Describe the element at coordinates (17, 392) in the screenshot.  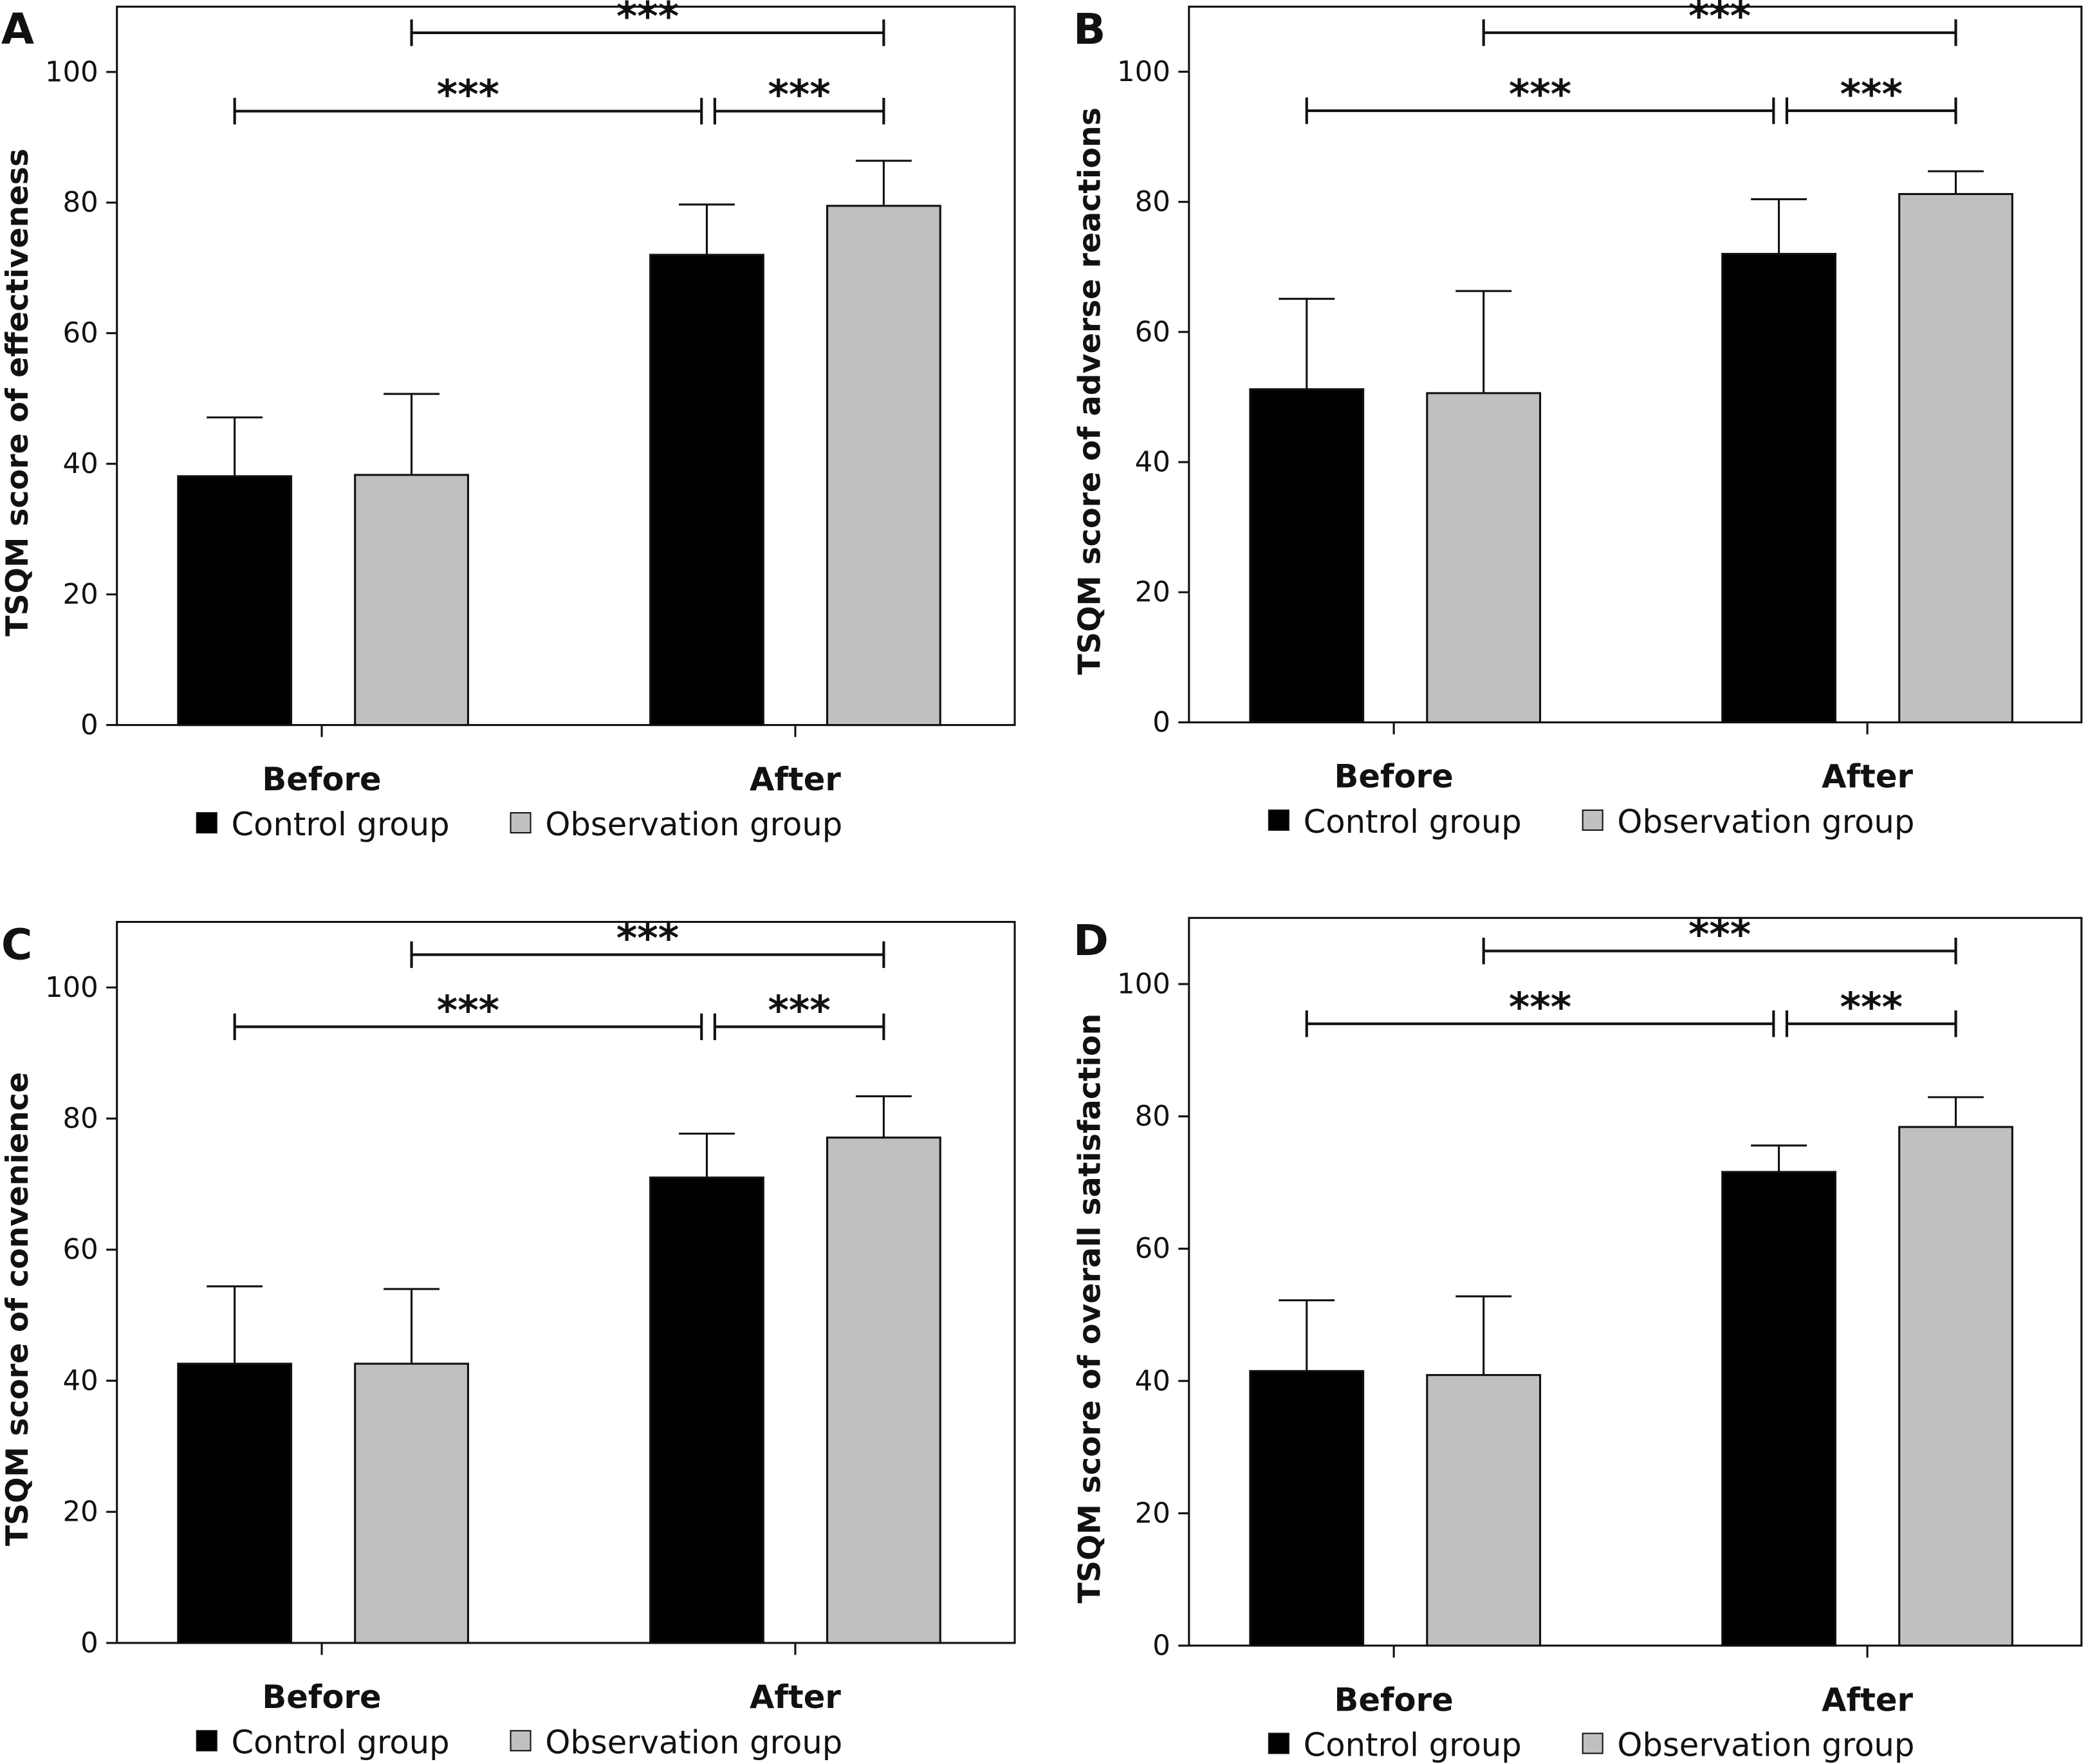
I see `y-axis-label: TSQM score of effectiveness` at that location.